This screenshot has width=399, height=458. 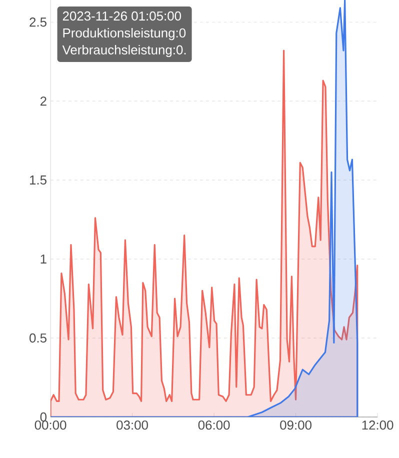 I want to click on annotation: 2023-11-26 01:05:00, so click(x=122, y=16).